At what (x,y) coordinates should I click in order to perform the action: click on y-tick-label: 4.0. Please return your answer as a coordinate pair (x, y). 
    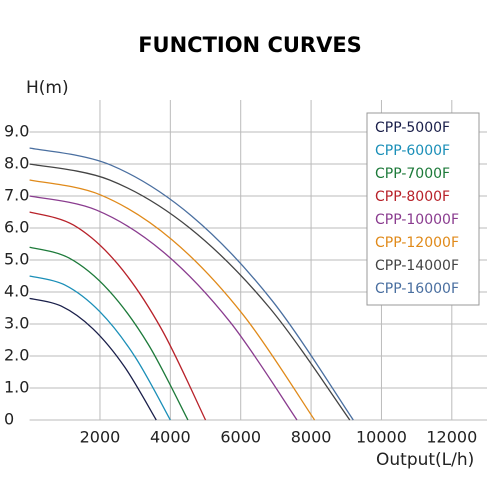
    Looking at the image, I should click on (16, 291).